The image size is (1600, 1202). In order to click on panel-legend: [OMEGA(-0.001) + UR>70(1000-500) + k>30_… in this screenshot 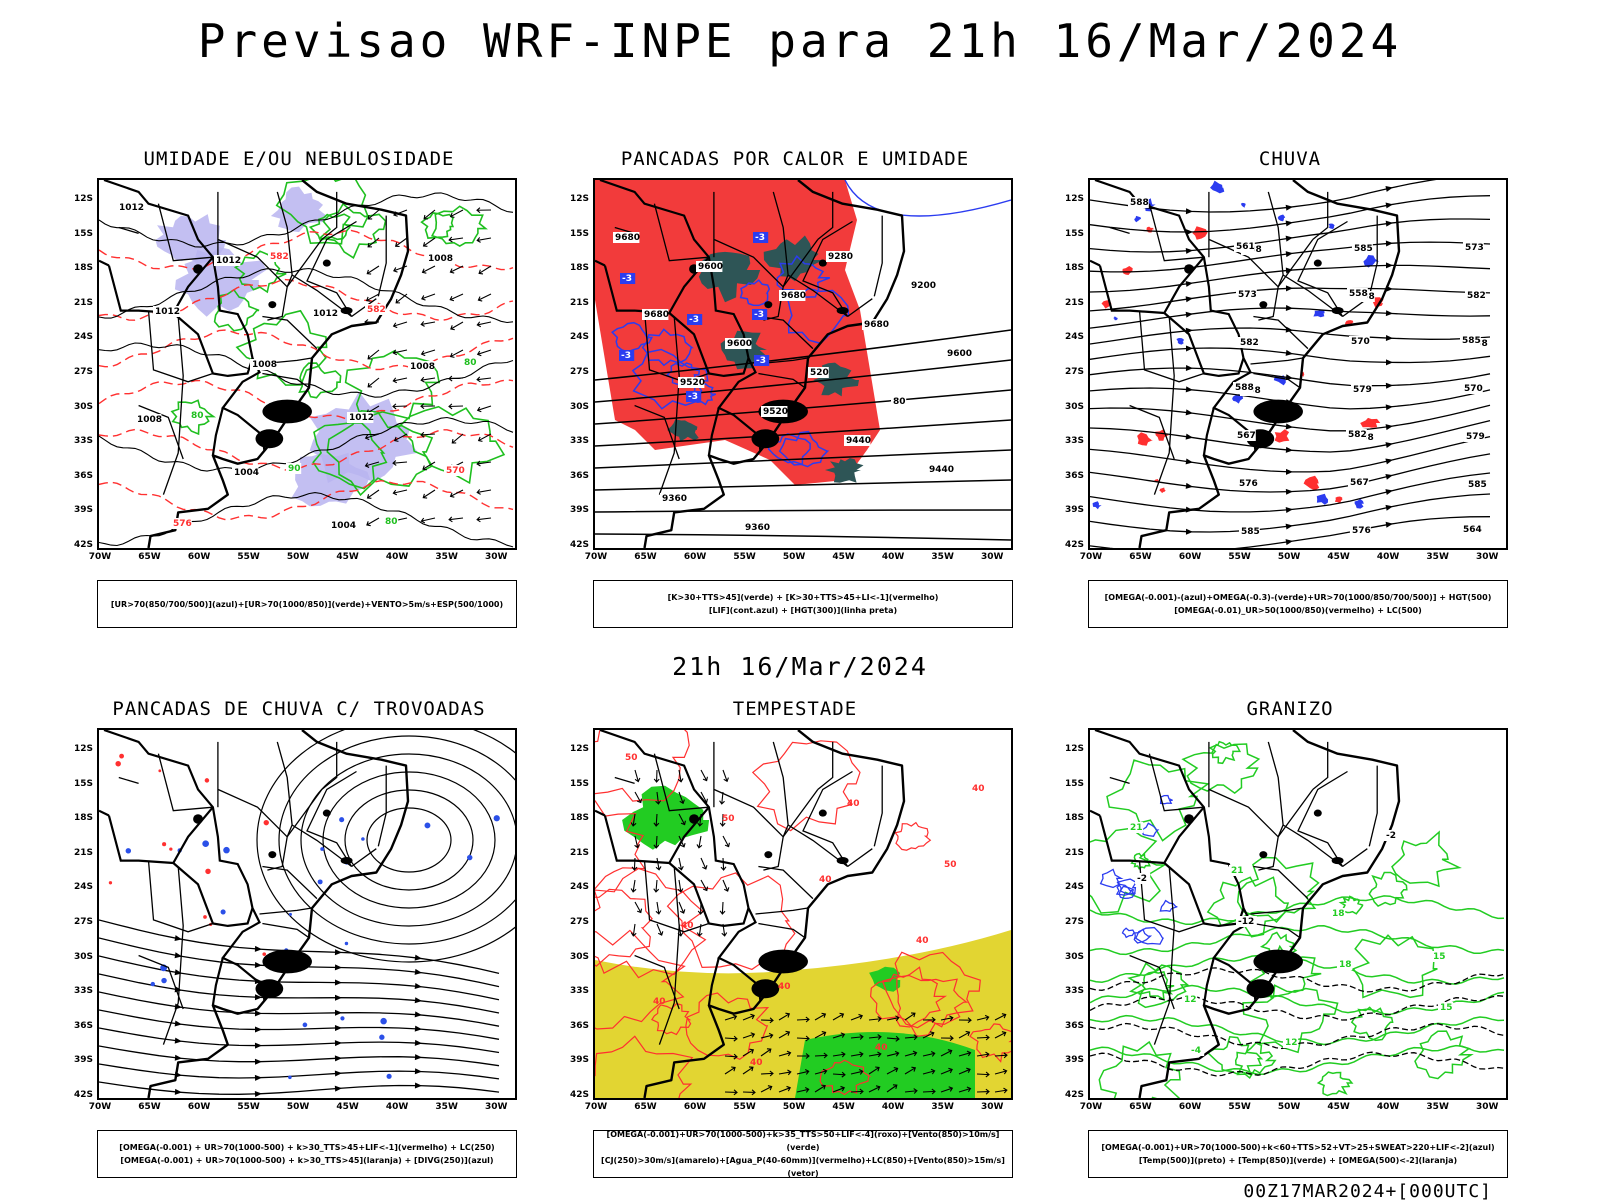, I will do `click(307, 1154)`.